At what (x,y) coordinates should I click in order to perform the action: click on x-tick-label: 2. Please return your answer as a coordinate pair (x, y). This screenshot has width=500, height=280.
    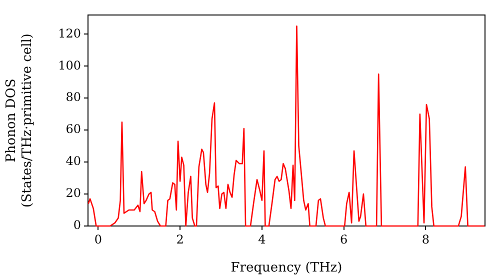
    Looking at the image, I should click on (180, 239).